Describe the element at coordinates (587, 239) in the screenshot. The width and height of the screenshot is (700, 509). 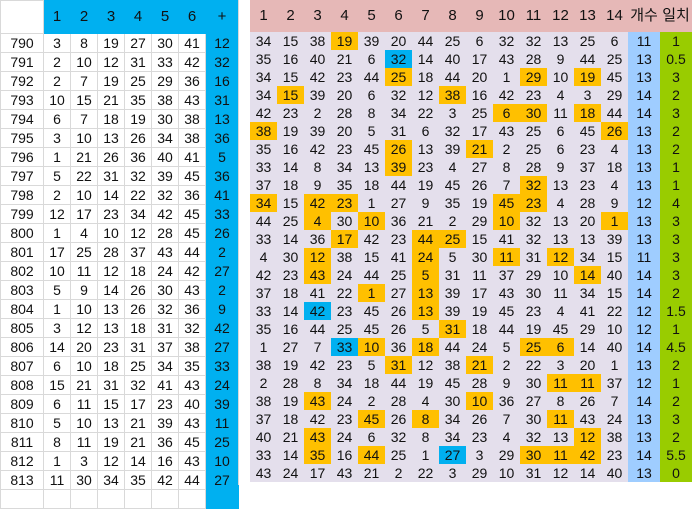
I see `number-cell: 13` at that location.